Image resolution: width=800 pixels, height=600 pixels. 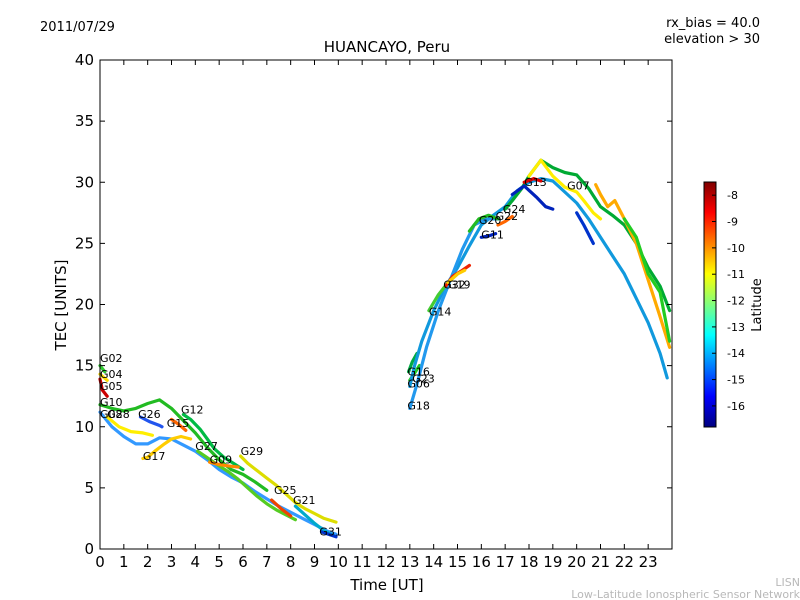 What do you see at coordinates (456, 276) in the screenshot?
I see `series-line-g19` at bounding box center [456, 276].